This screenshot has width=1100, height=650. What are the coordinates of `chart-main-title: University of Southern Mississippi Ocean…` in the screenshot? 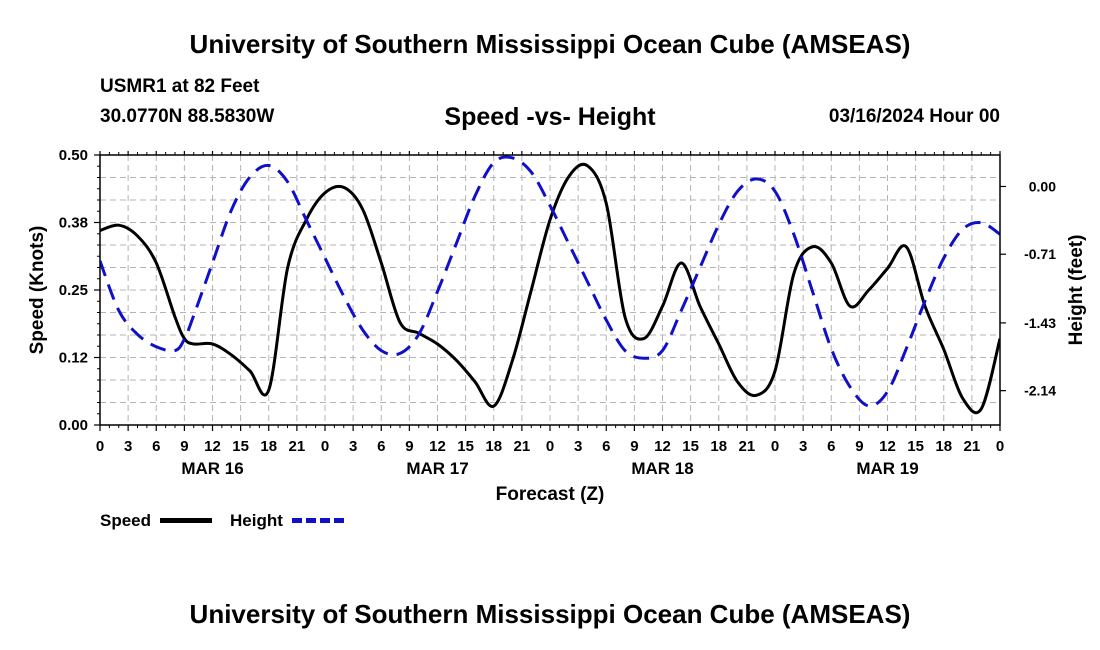 It's located at (550, 44).